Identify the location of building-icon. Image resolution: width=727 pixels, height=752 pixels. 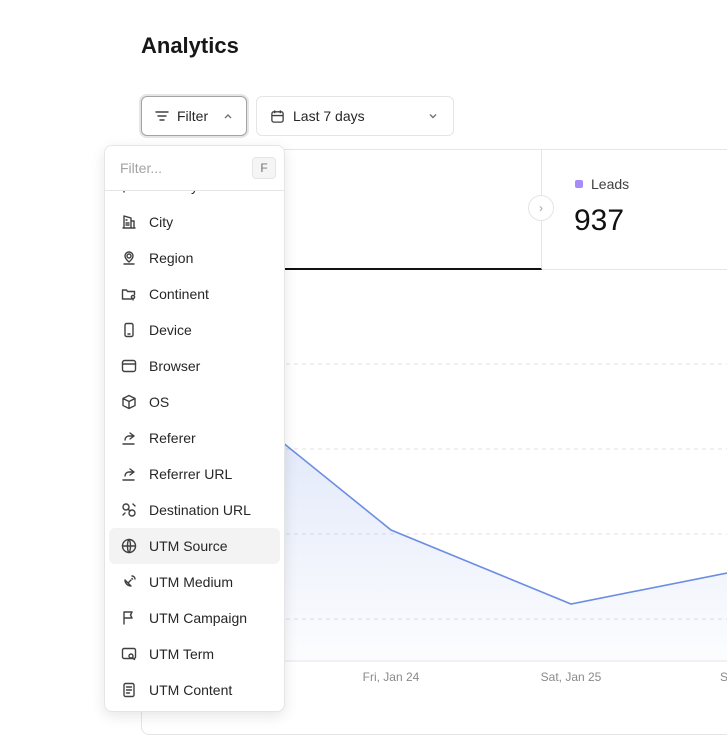
(129, 222).